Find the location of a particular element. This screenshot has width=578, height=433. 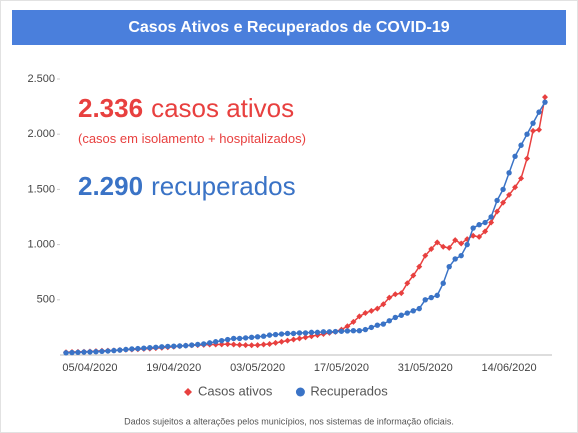

y-tick-label: 1.000 is located at coordinates (41, 245).